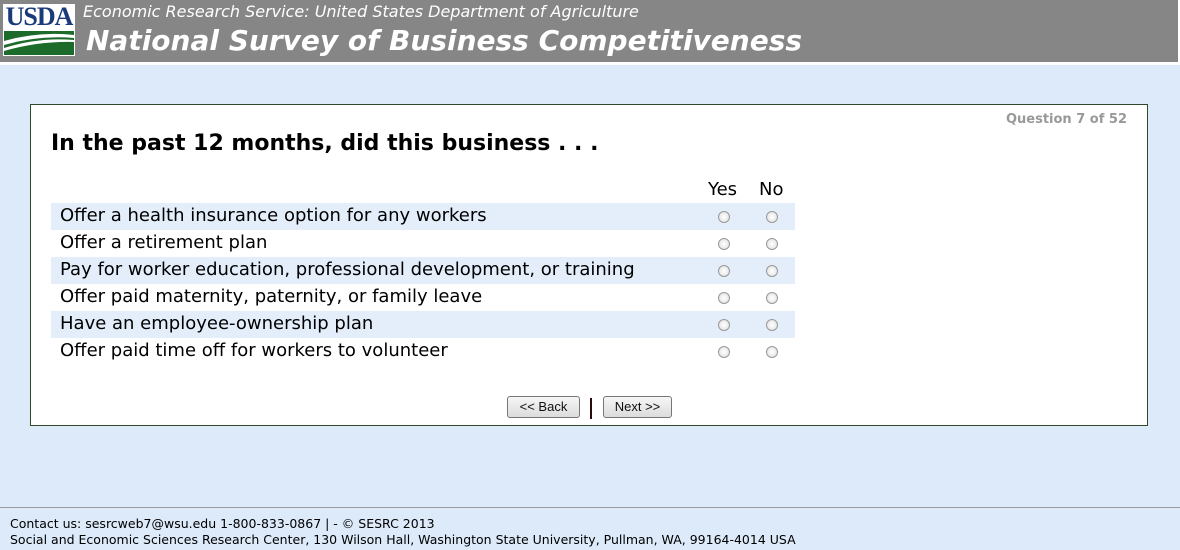 This screenshot has width=1180, height=550. What do you see at coordinates (723, 189) in the screenshot?
I see `column-header-yes: Yes` at bounding box center [723, 189].